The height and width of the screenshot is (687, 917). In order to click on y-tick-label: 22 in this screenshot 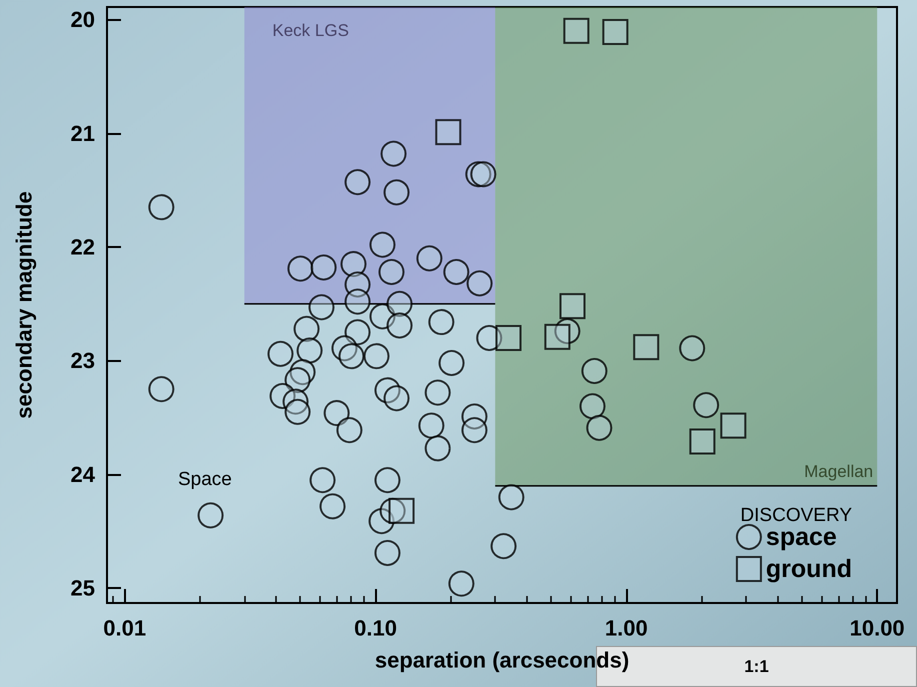, I will do `click(82, 247)`.